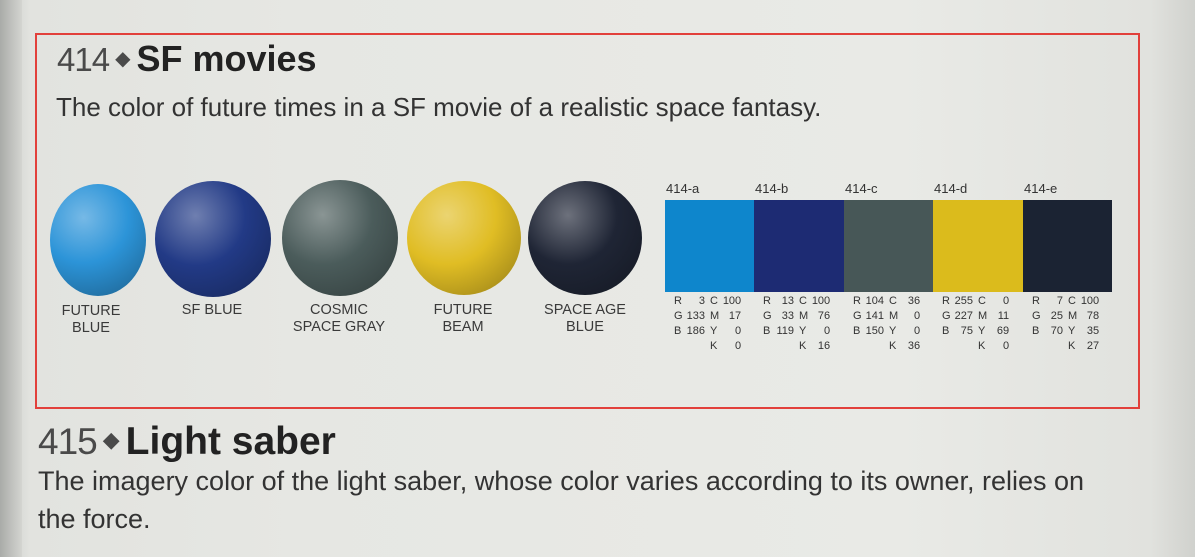 The width and height of the screenshot is (1195, 557). What do you see at coordinates (1059, 301) in the screenshot?
I see `swatch-value-cell: 7` at bounding box center [1059, 301].